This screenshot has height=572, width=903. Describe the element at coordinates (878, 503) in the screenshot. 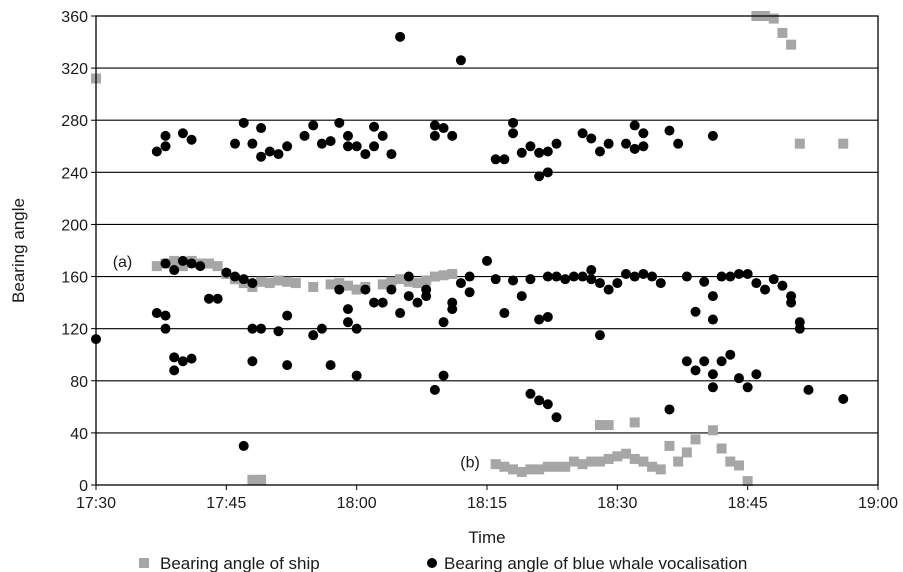

I see `x-tick-label-6: 19:00` at that location.